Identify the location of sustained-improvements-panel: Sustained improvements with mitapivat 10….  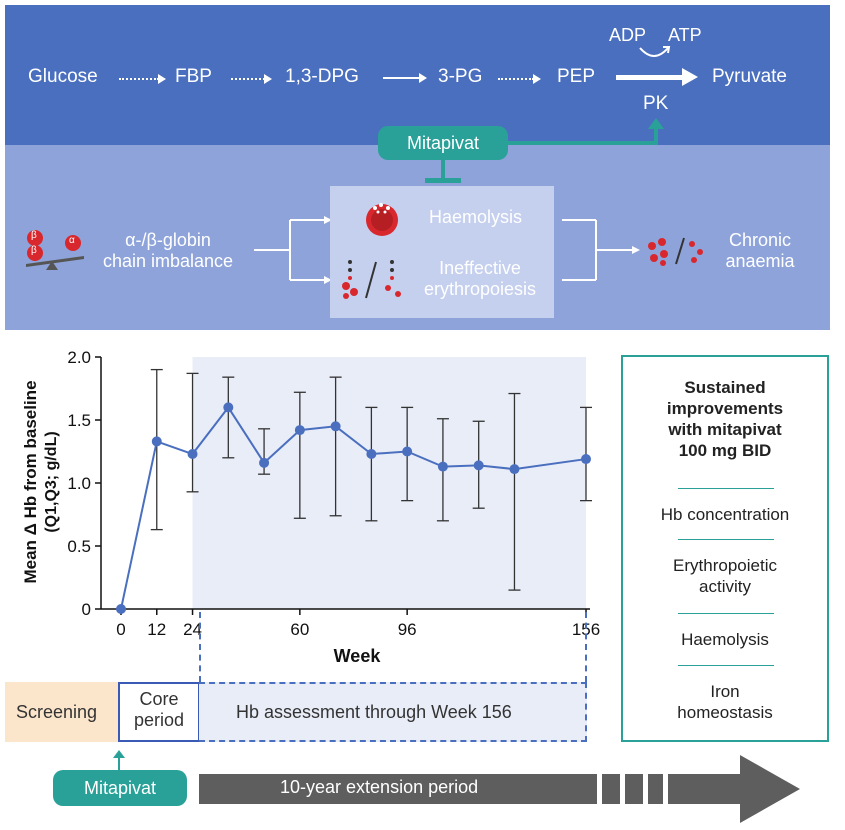
(725, 548).